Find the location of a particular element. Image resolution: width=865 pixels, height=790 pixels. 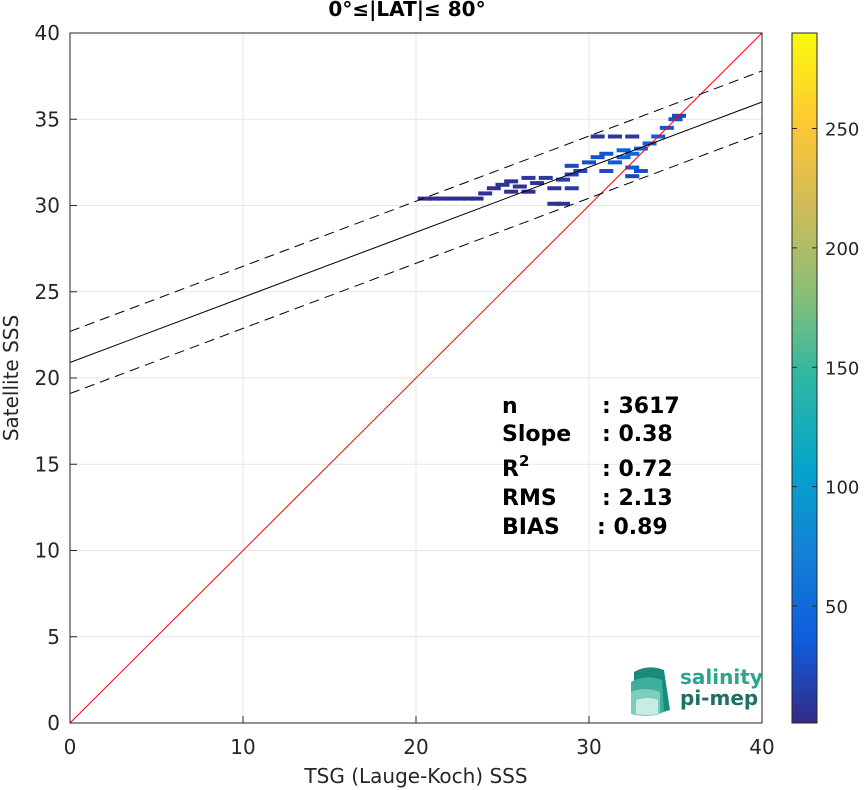

stat-rms-label: RMS is located at coordinates (529, 498).